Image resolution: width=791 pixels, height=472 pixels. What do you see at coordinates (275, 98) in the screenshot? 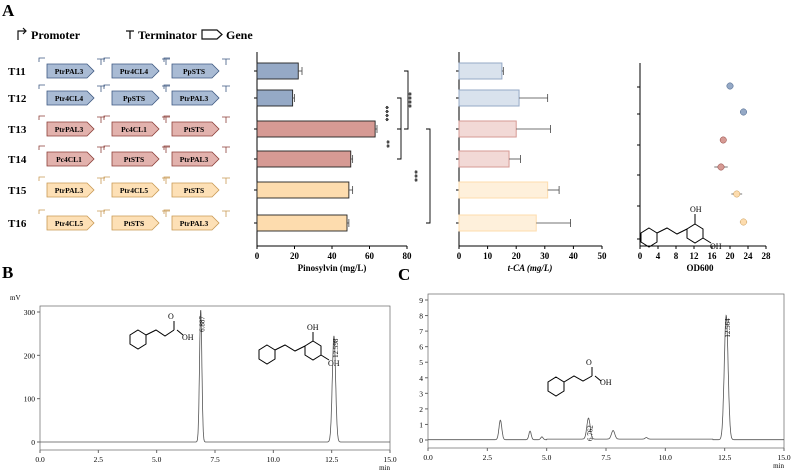
I see `bar-T12` at bounding box center [275, 98].